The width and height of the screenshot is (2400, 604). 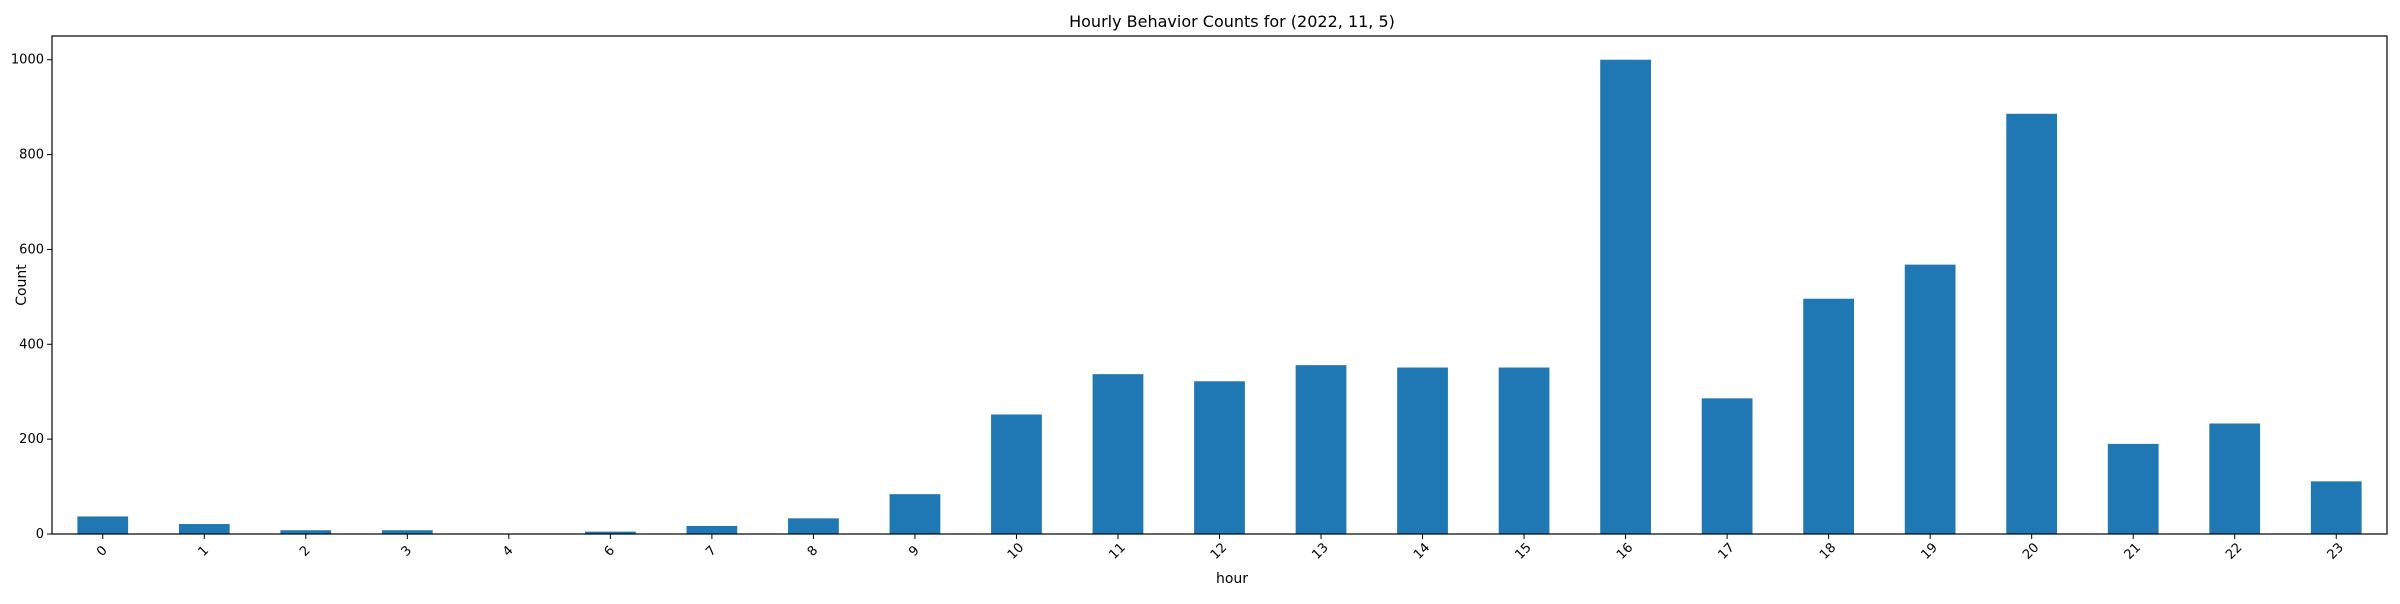 What do you see at coordinates (1828, 551) in the screenshot?
I see `x-tick-label: 18` at bounding box center [1828, 551].